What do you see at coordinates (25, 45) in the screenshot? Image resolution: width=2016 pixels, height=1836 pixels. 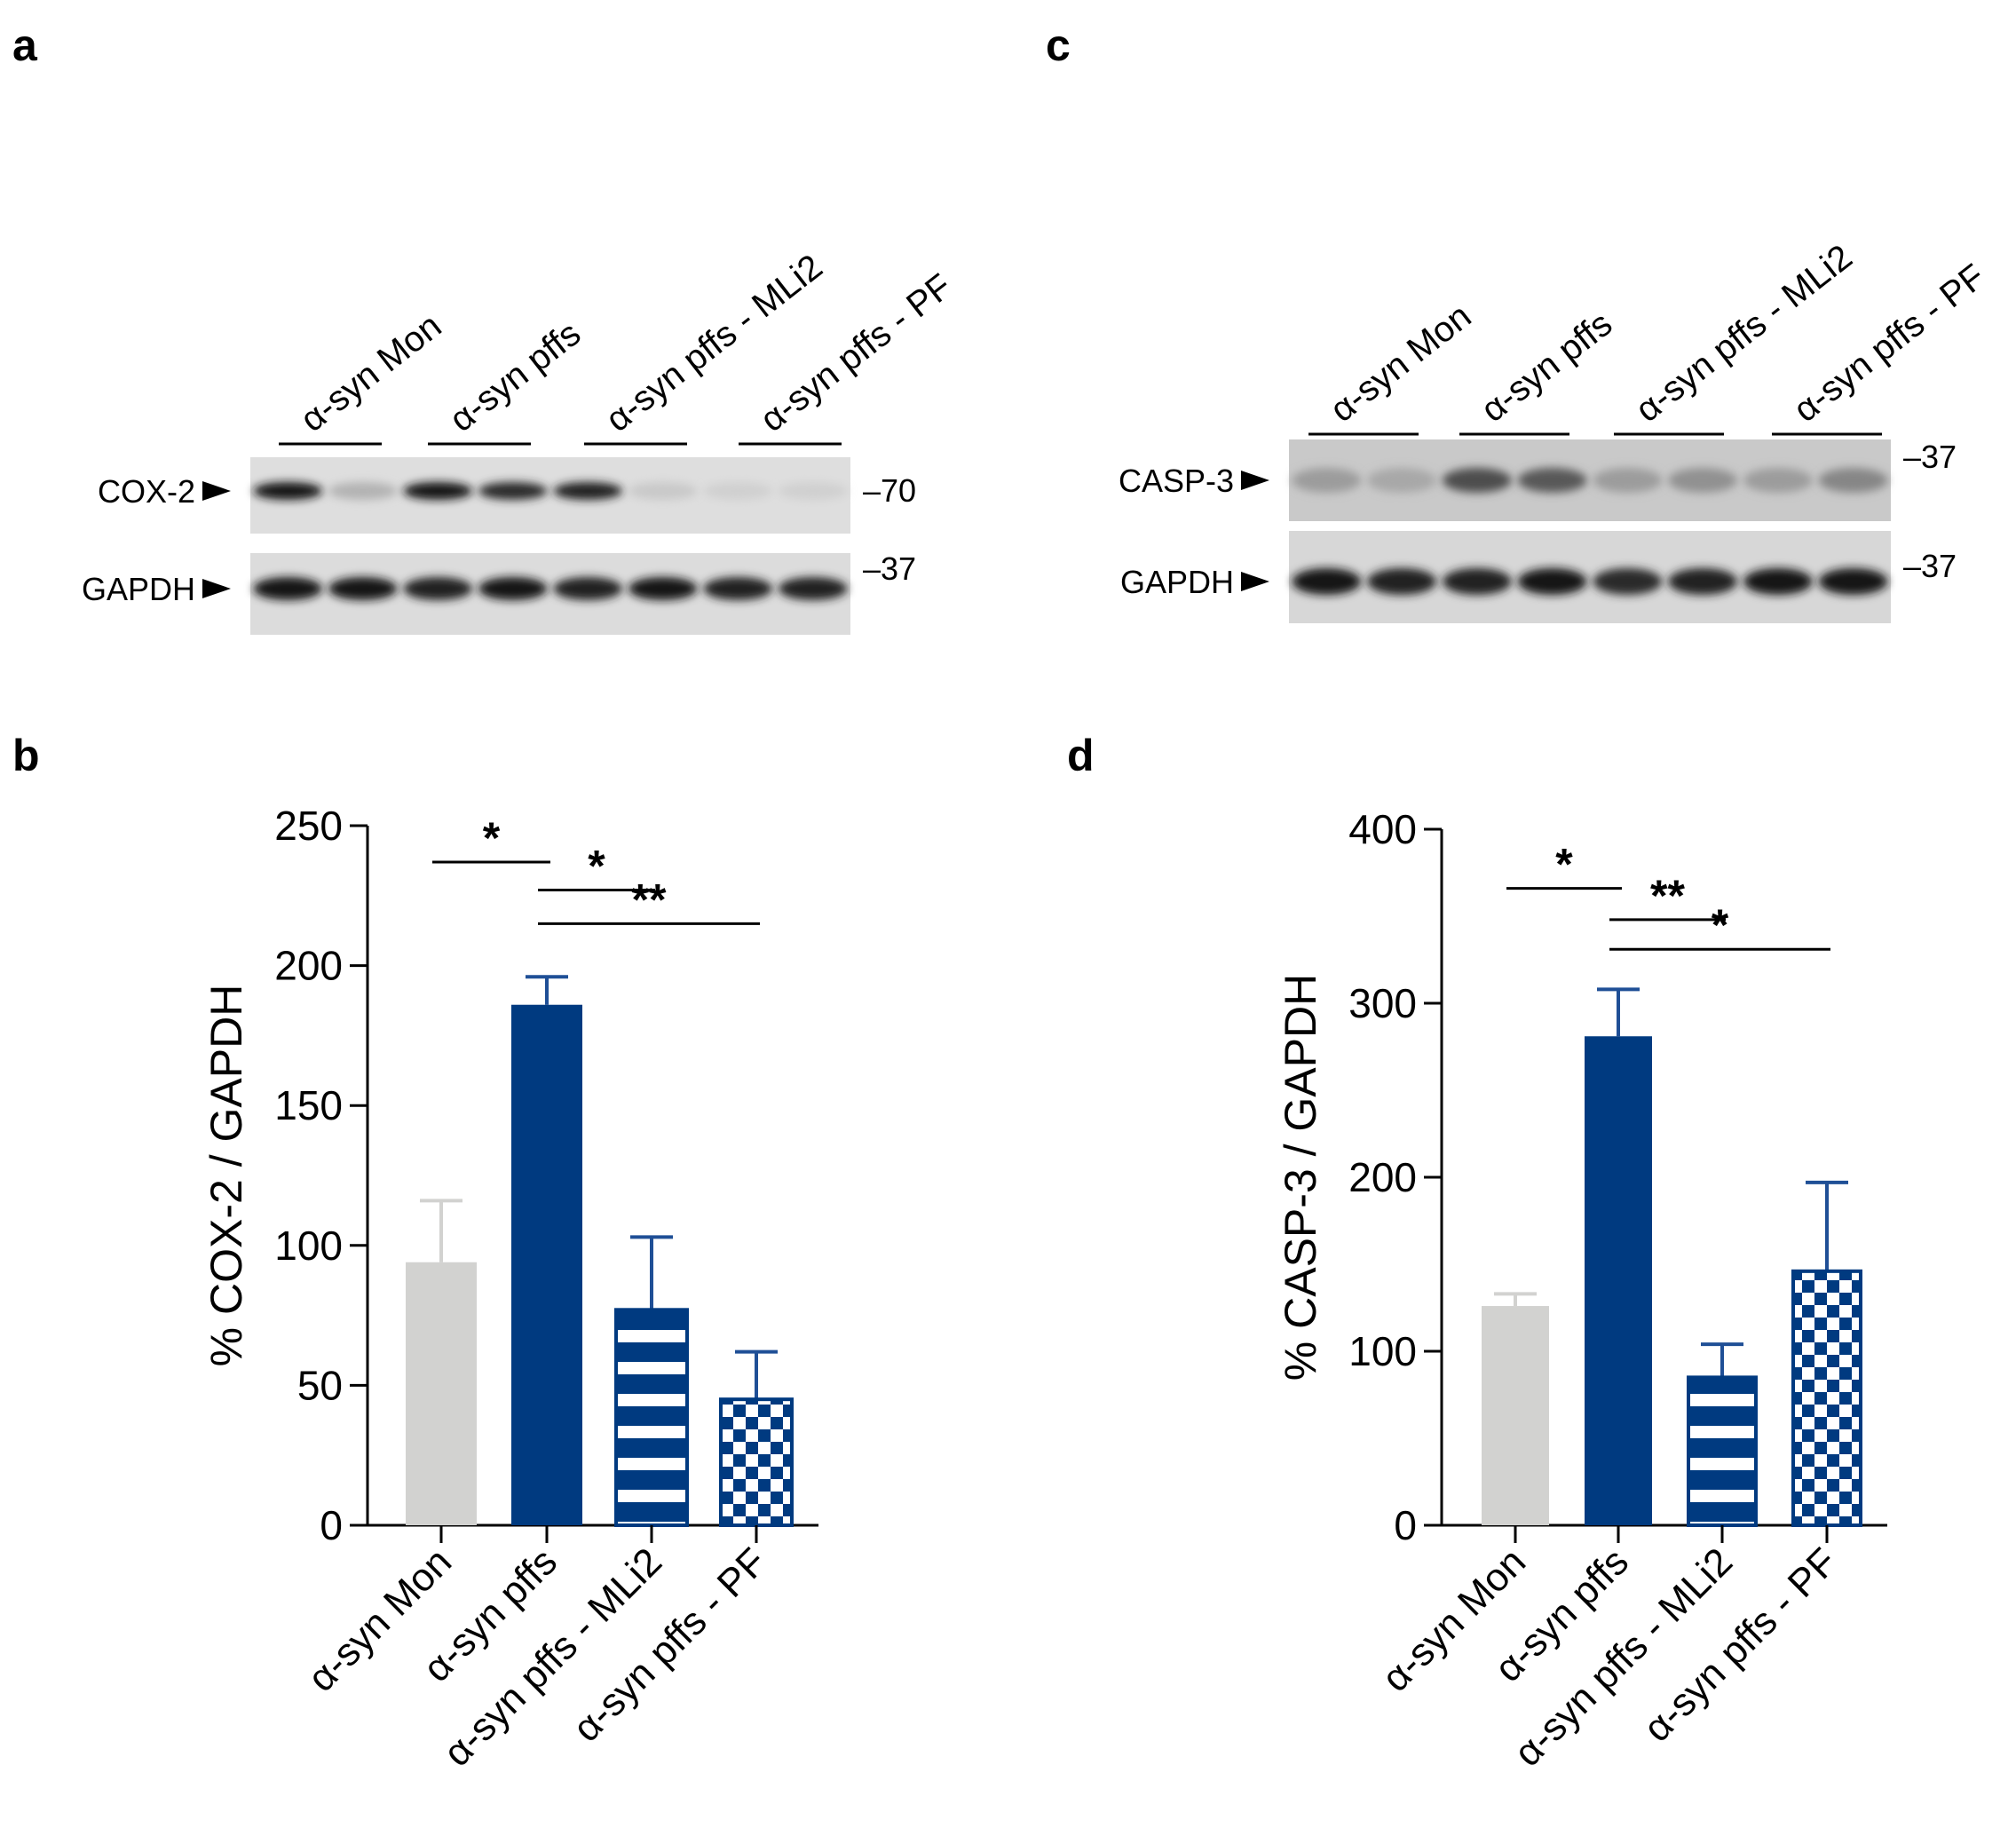 I see `panel-label-a: a` at bounding box center [25, 45].